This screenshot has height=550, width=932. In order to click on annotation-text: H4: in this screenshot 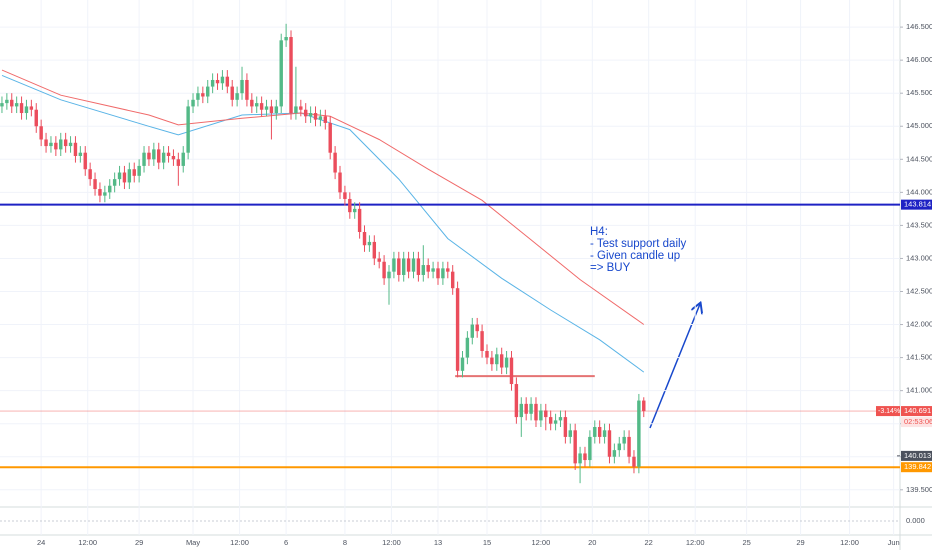, I will do `click(599, 232)`.